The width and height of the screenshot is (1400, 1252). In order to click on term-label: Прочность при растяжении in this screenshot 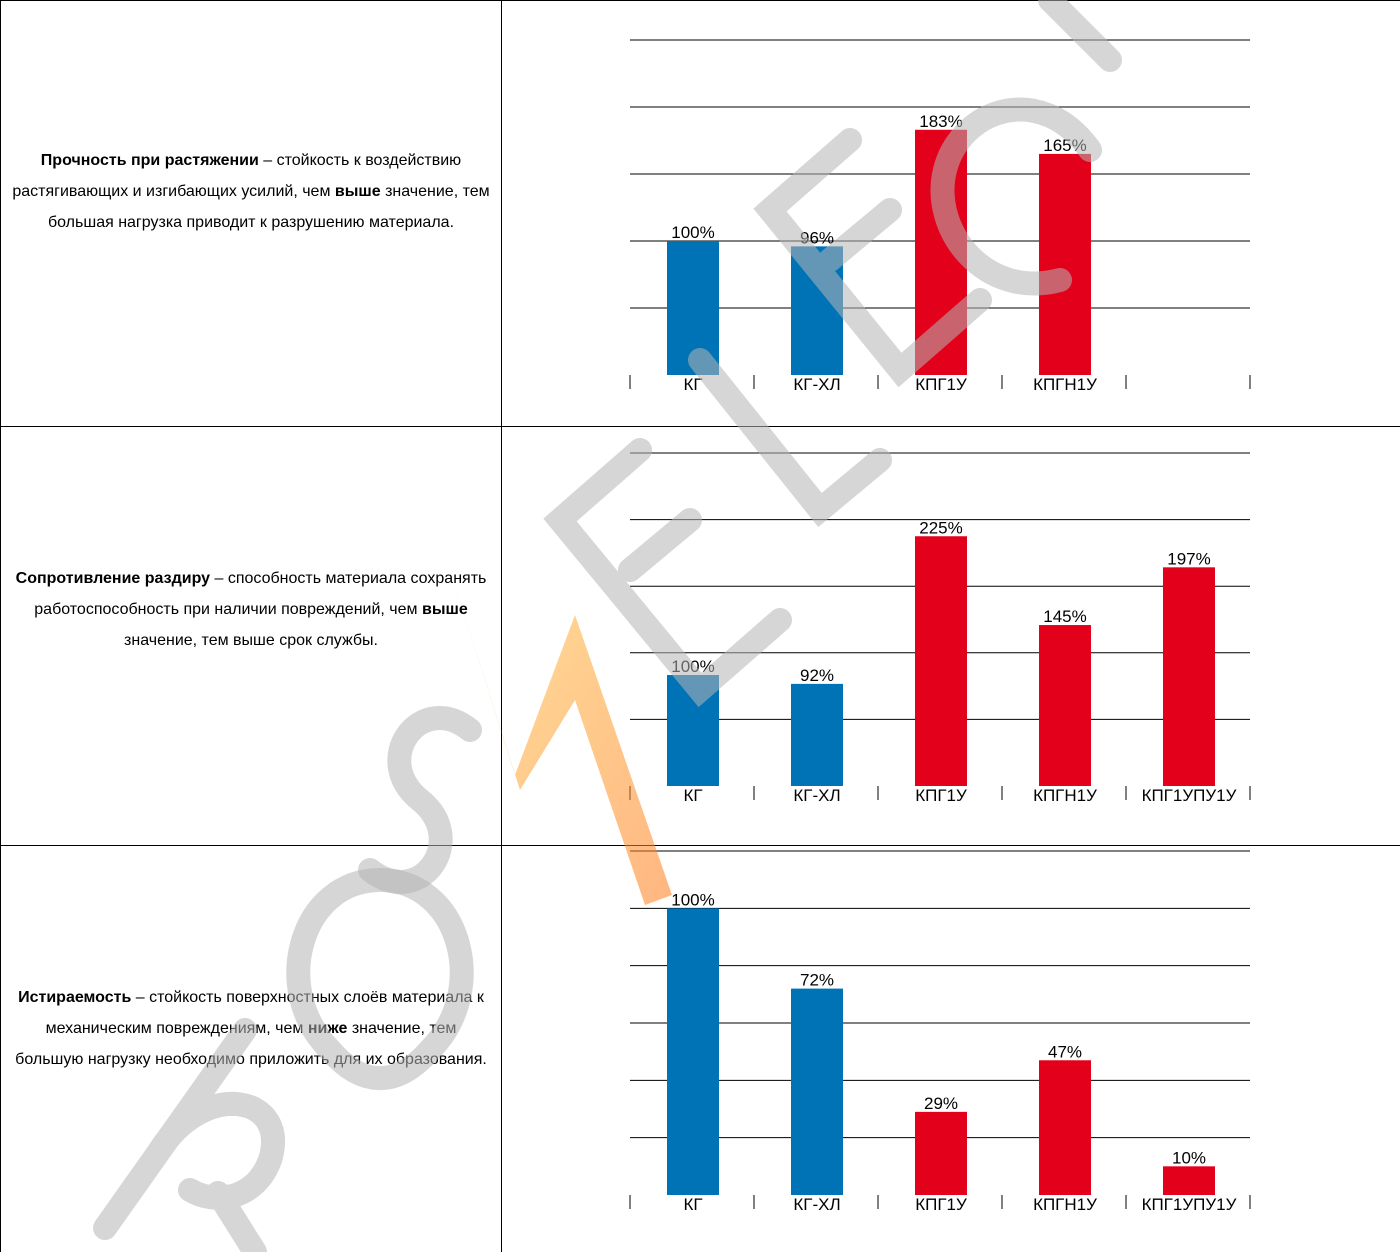, I will do `click(149, 160)`.